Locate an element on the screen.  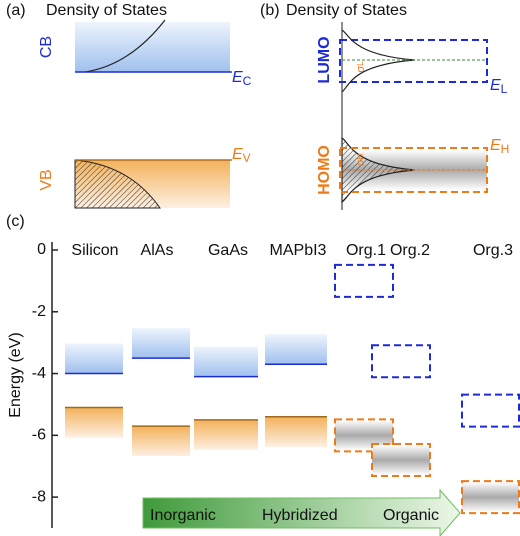
category-label: Org.2 is located at coordinates (410, 250).